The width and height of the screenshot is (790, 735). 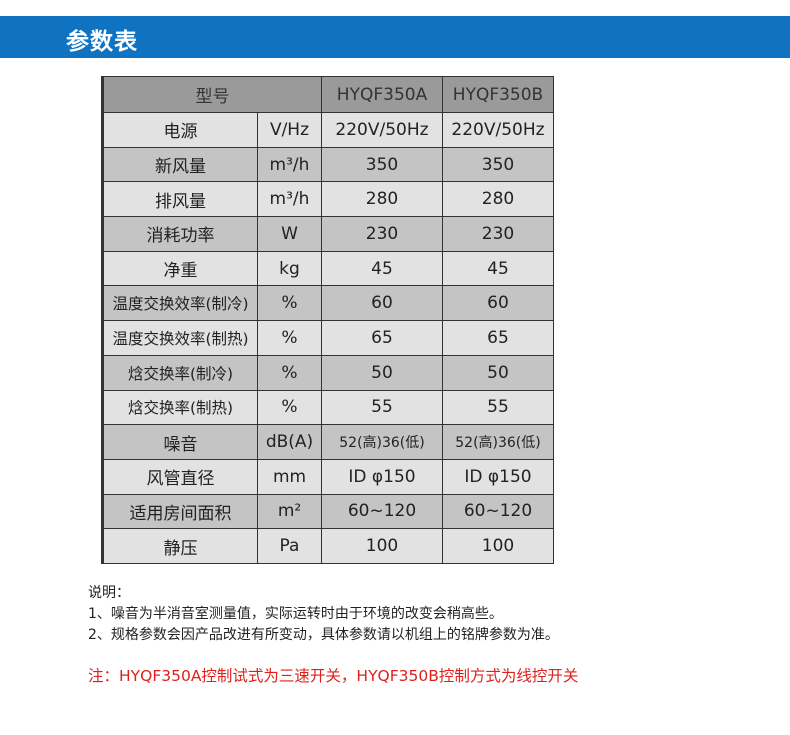 I want to click on table-row: 温度交换效率(制热)% 65 65, so click(x=328, y=338).